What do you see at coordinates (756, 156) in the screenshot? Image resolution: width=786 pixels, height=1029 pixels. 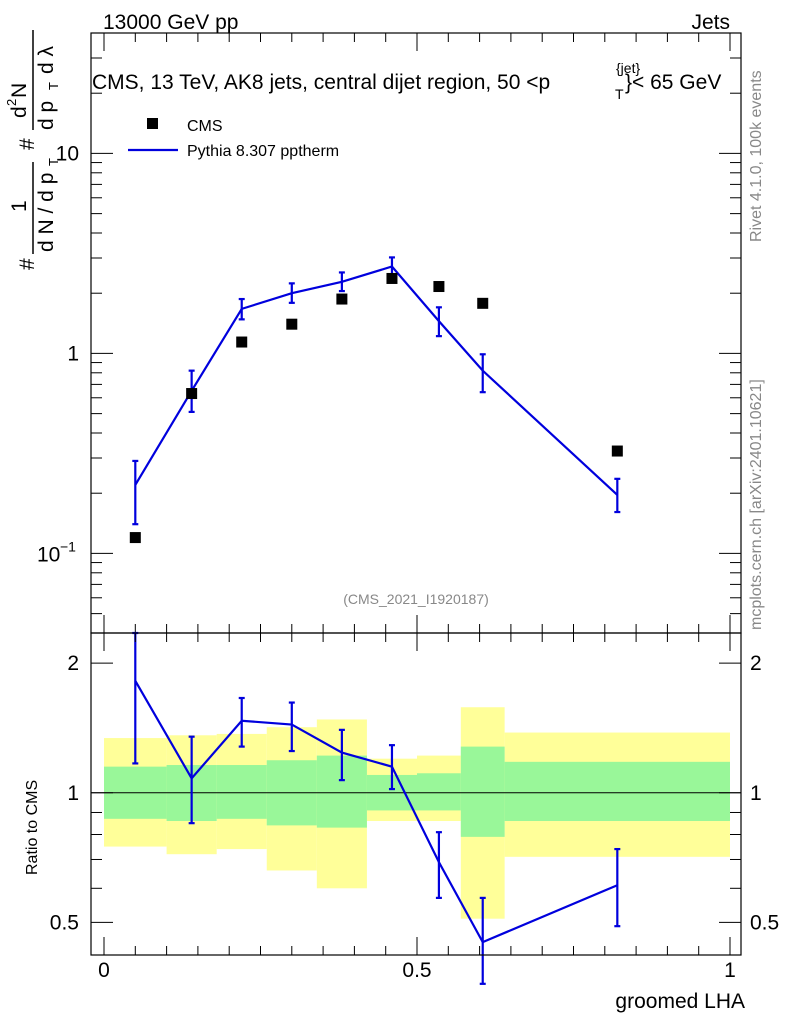 I see `rivet-label: Rivet 4.1.0, 100k events` at bounding box center [756, 156].